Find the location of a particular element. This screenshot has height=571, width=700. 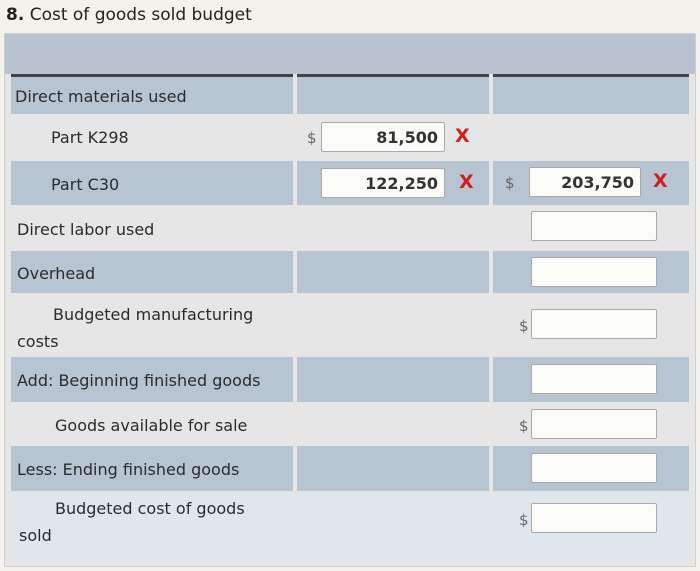

row-label-overhead: Overhead is located at coordinates (56, 273).